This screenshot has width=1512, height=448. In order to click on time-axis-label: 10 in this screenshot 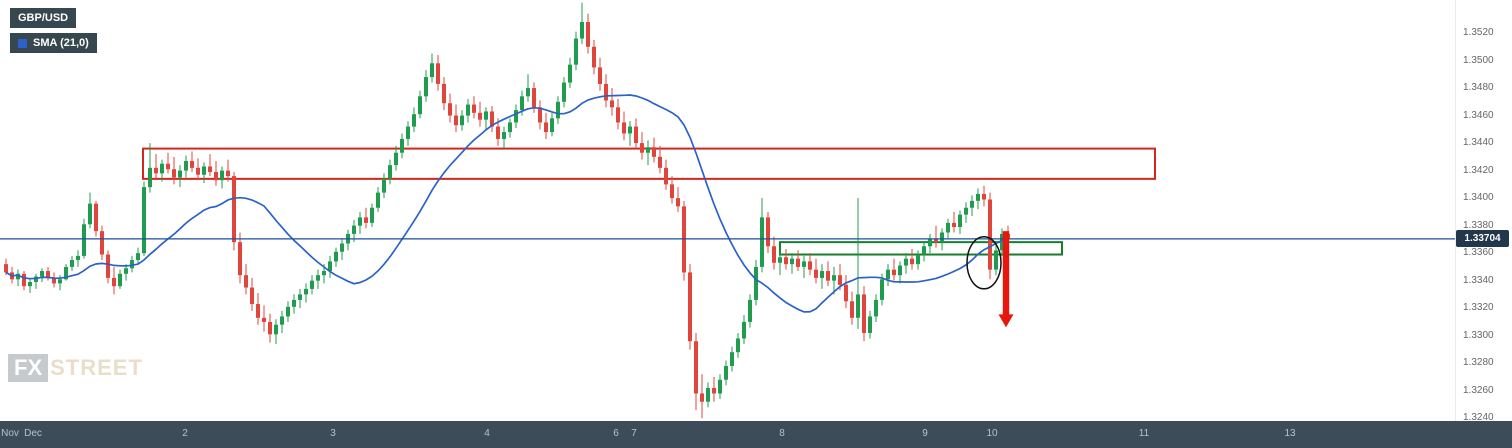, I will do `click(992, 433)`.